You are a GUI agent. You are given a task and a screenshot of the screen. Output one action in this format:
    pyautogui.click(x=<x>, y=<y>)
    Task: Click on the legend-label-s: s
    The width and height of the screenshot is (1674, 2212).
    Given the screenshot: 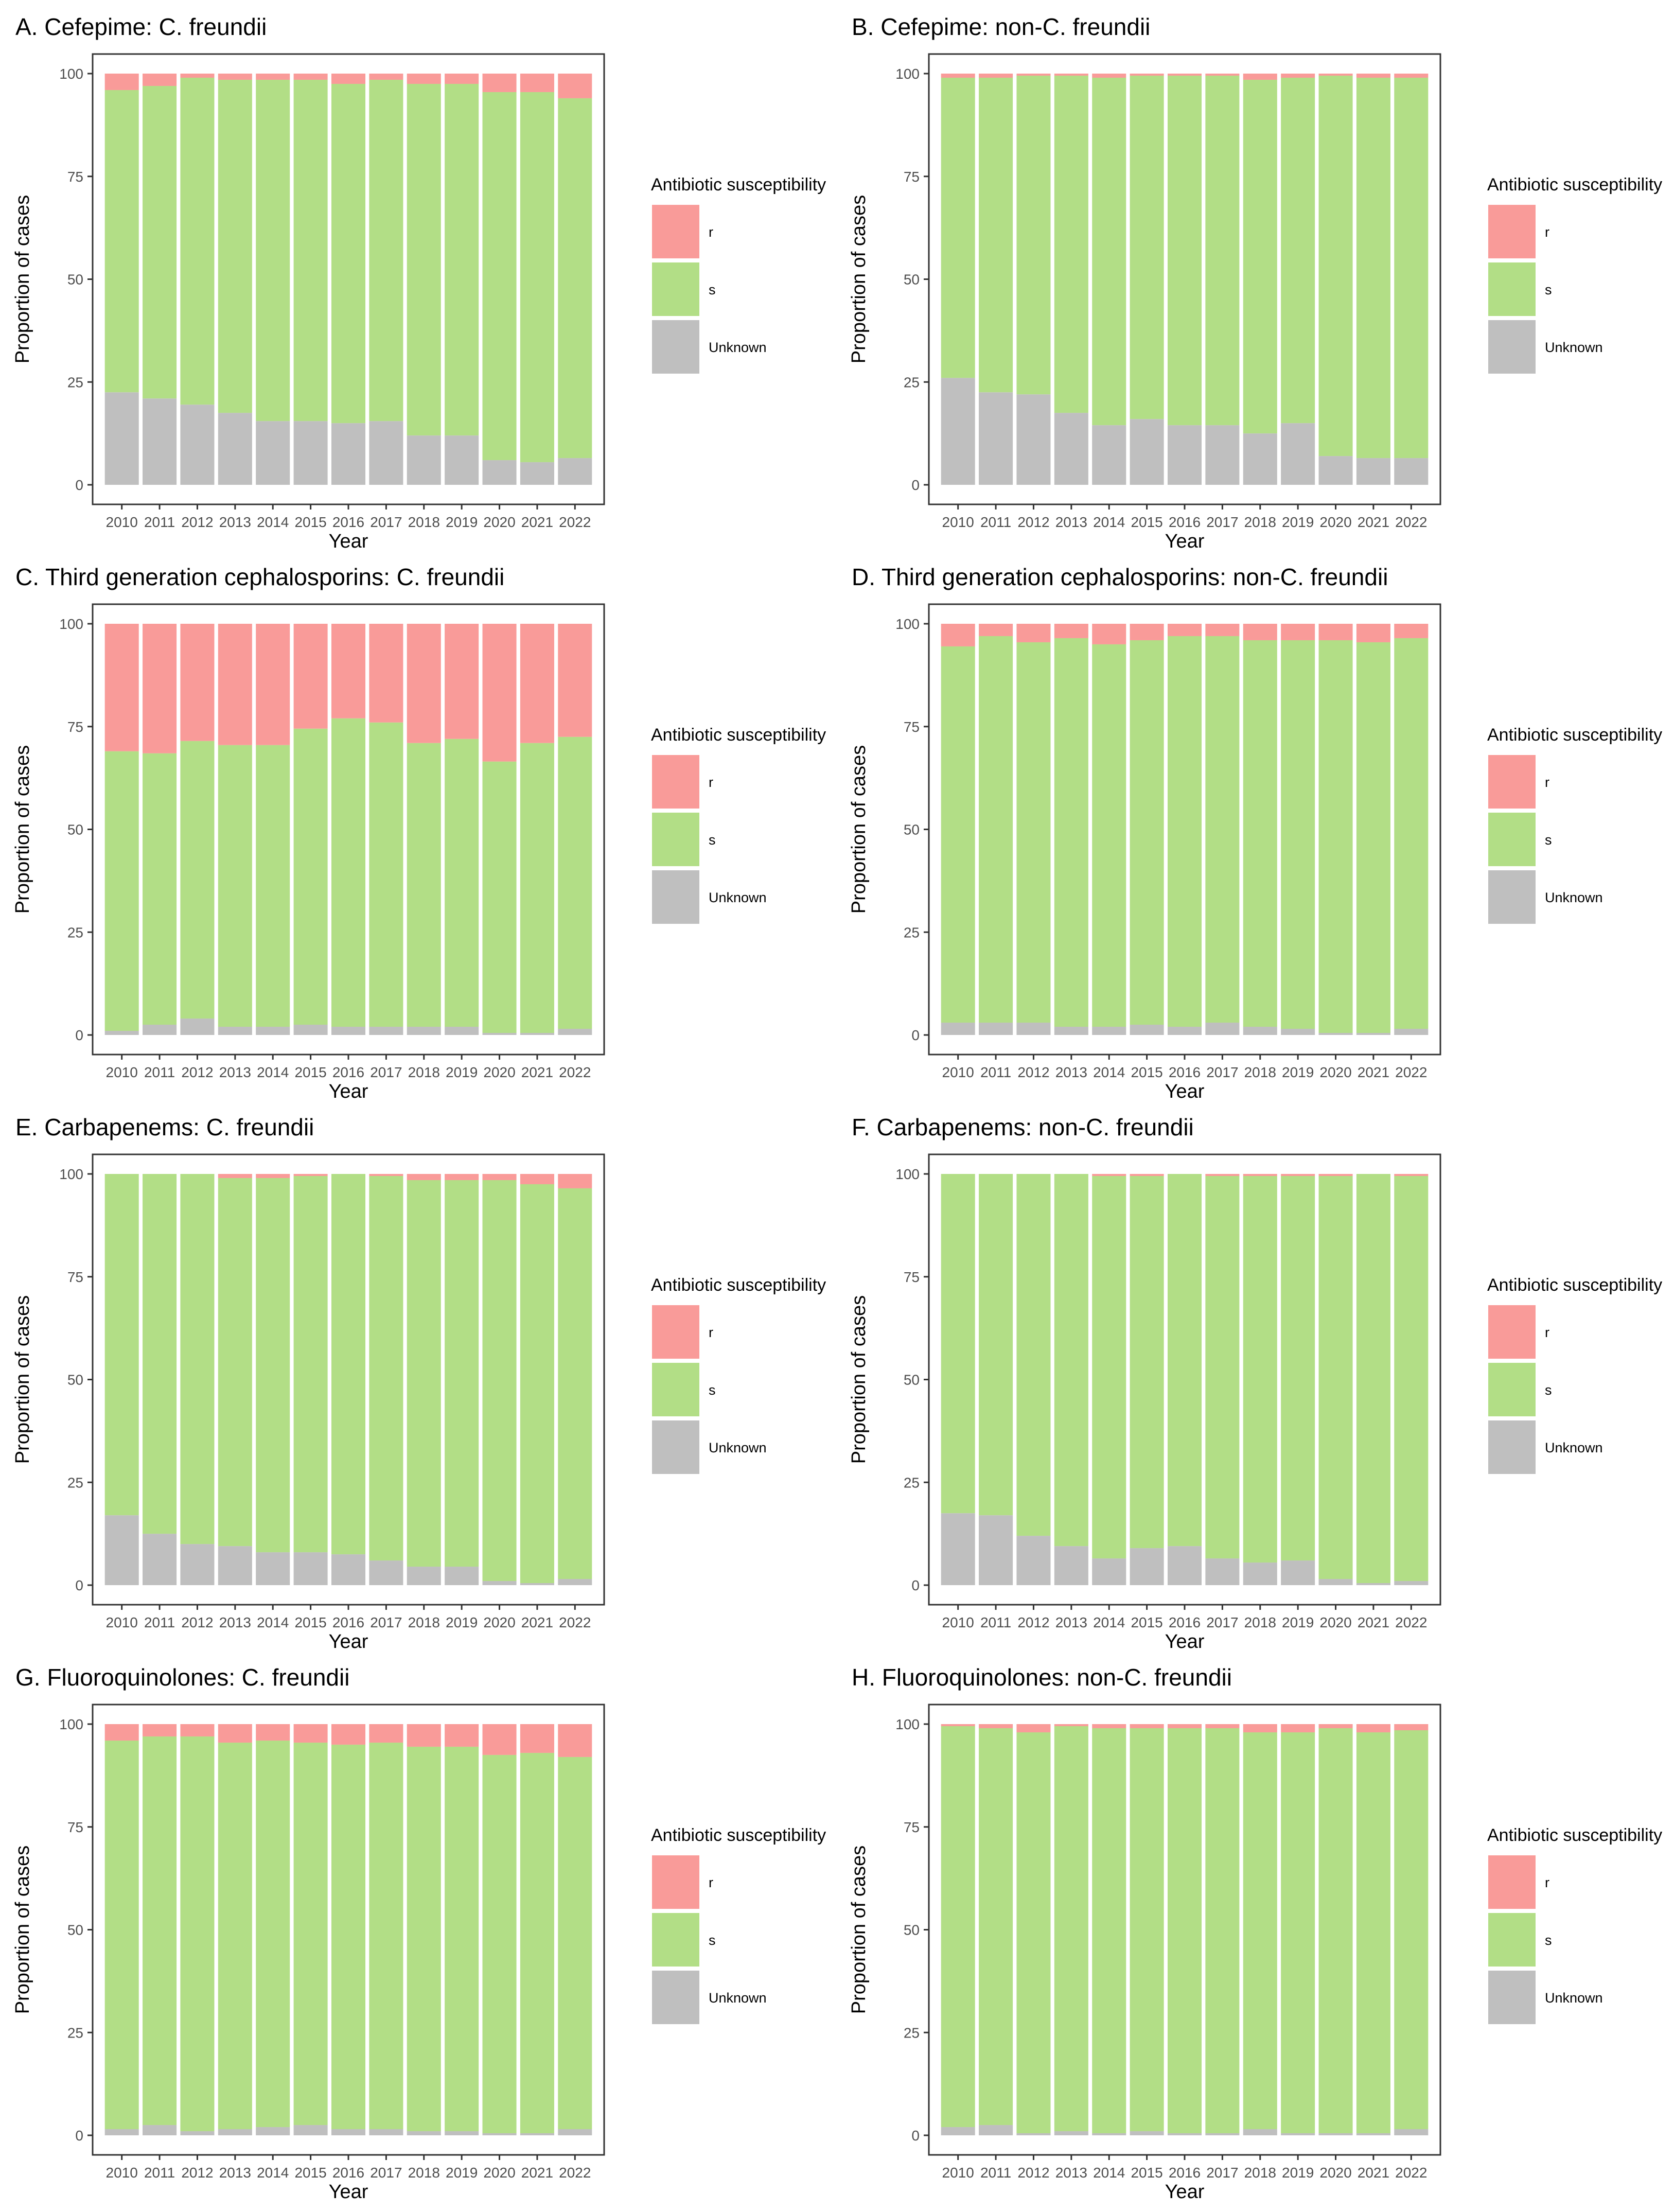 What is the action you would take?
    pyautogui.click(x=1548, y=840)
    